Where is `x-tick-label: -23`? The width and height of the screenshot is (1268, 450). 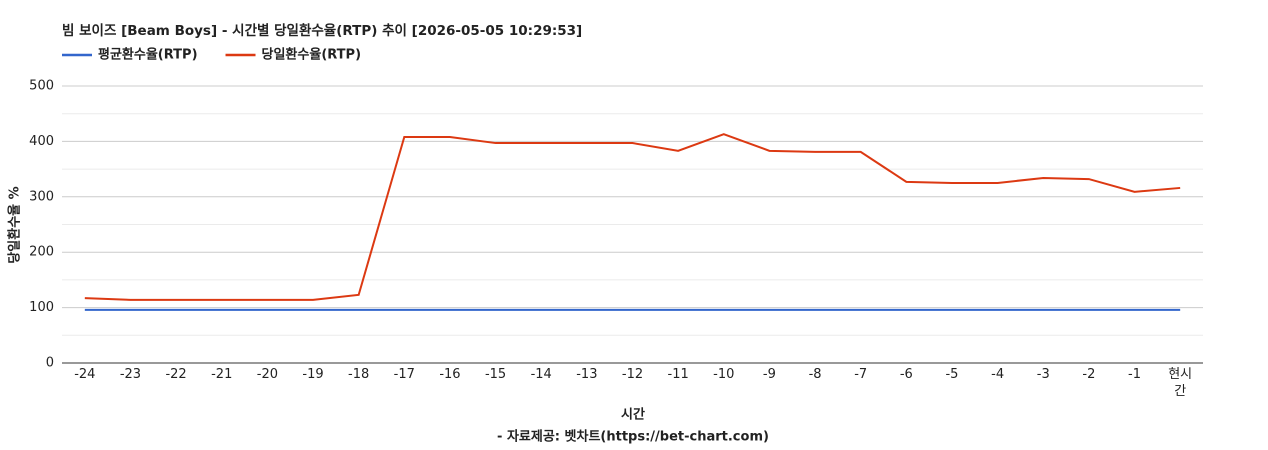
x-tick-label: -23 is located at coordinates (130, 374).